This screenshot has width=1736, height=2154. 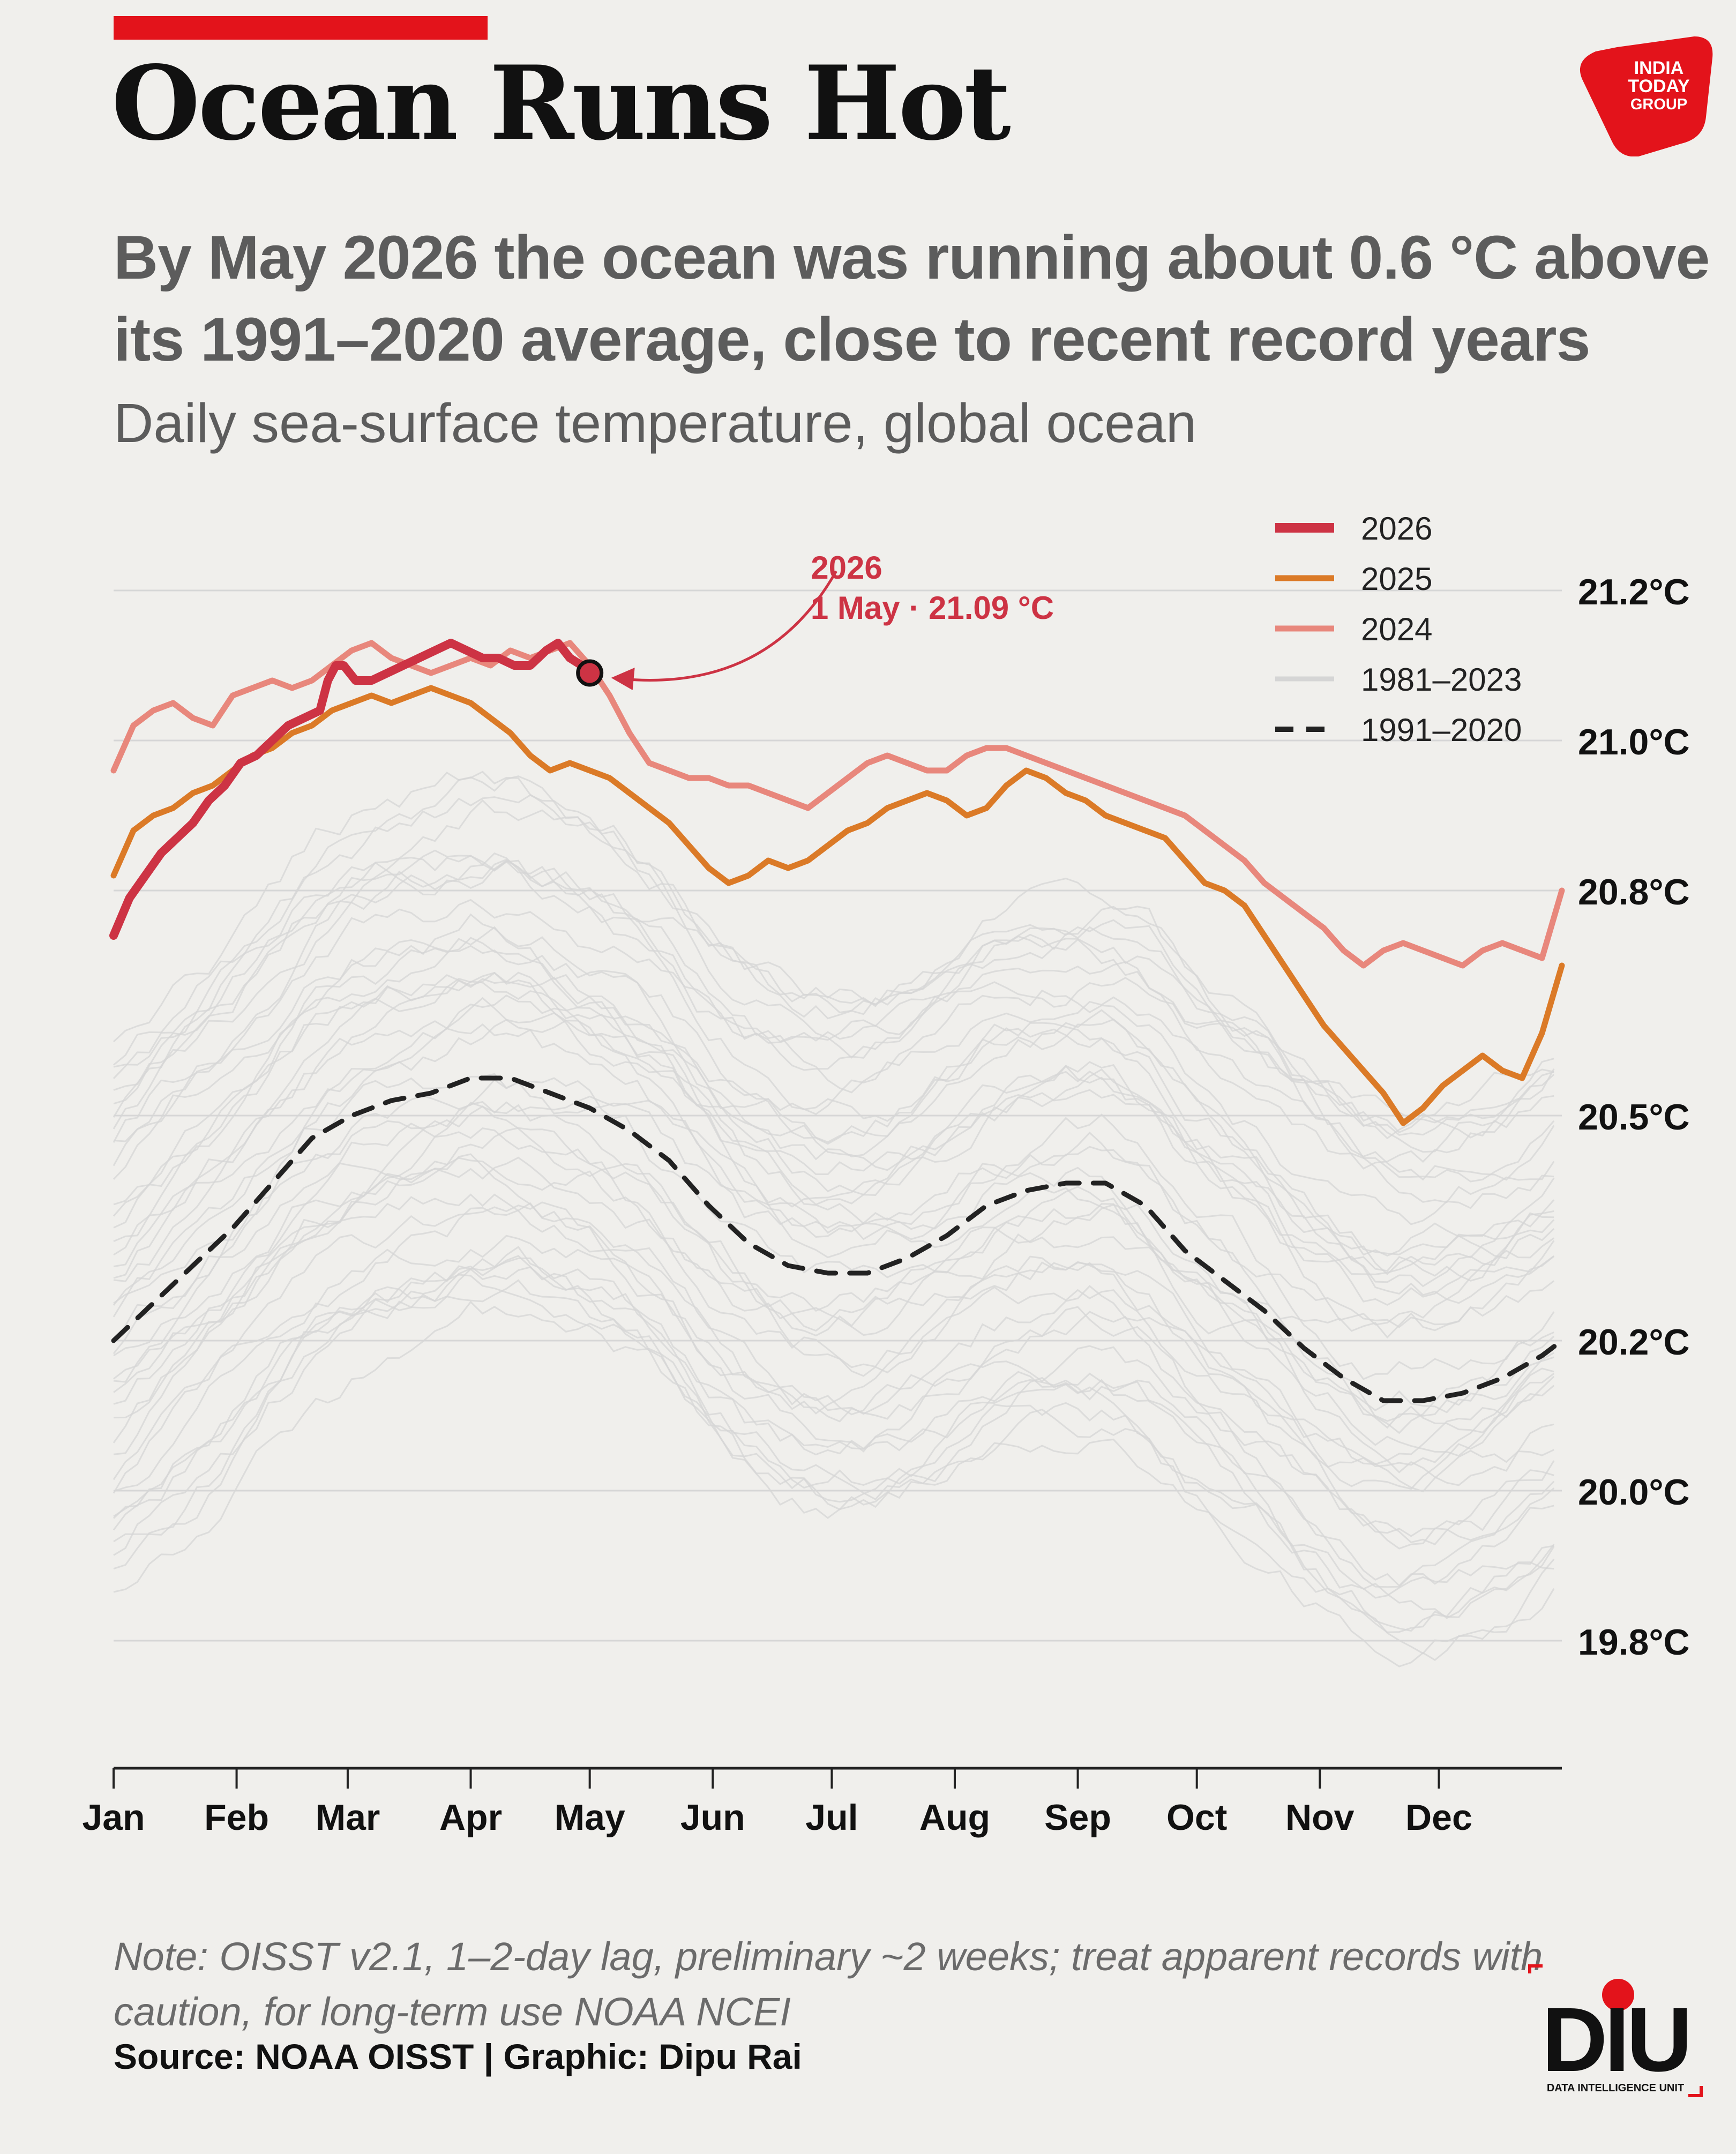 What do you see at coordinates (712, 1818) in the screenshot?
I see `x-tick-label: Jun` at bounding box center [712, 1818].